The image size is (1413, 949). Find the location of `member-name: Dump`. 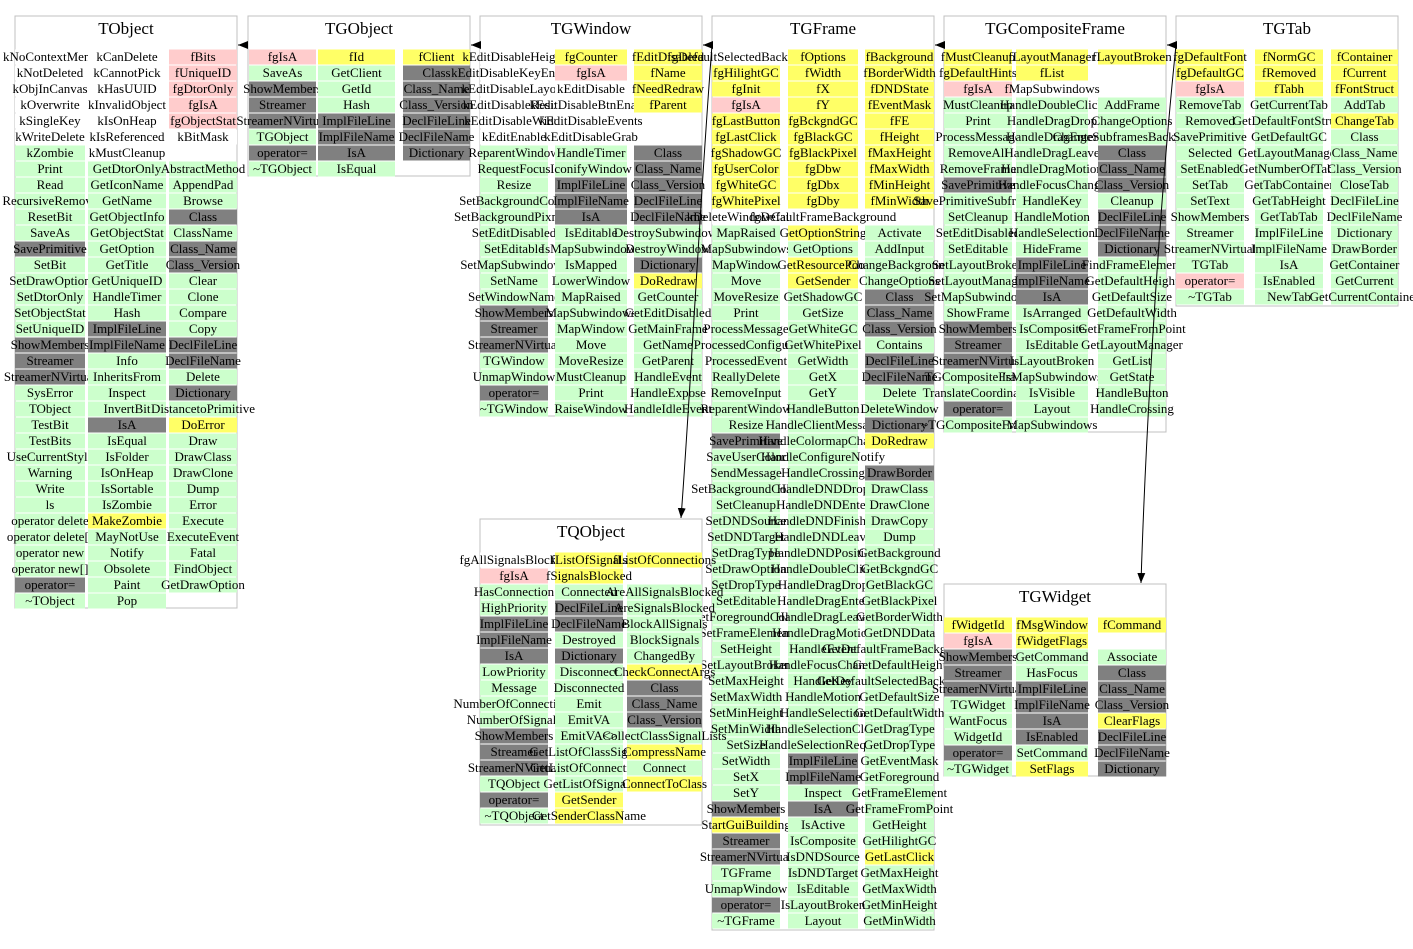

member-name: Dump is located at coordinates (899, 536).